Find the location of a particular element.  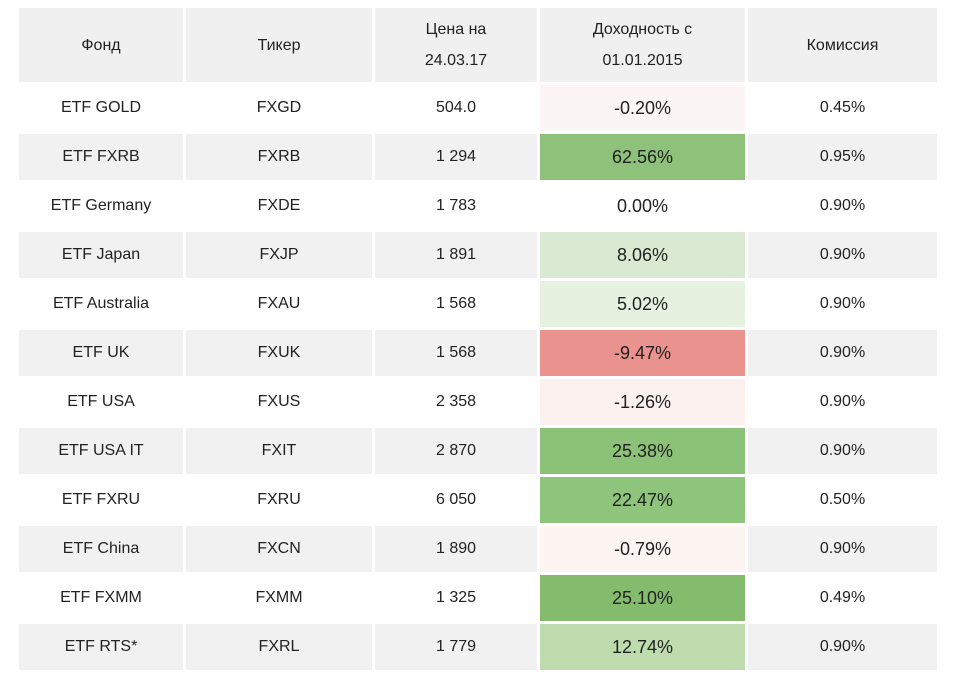

column-header-ticker: Тикер is located at coordinates (279, 45).